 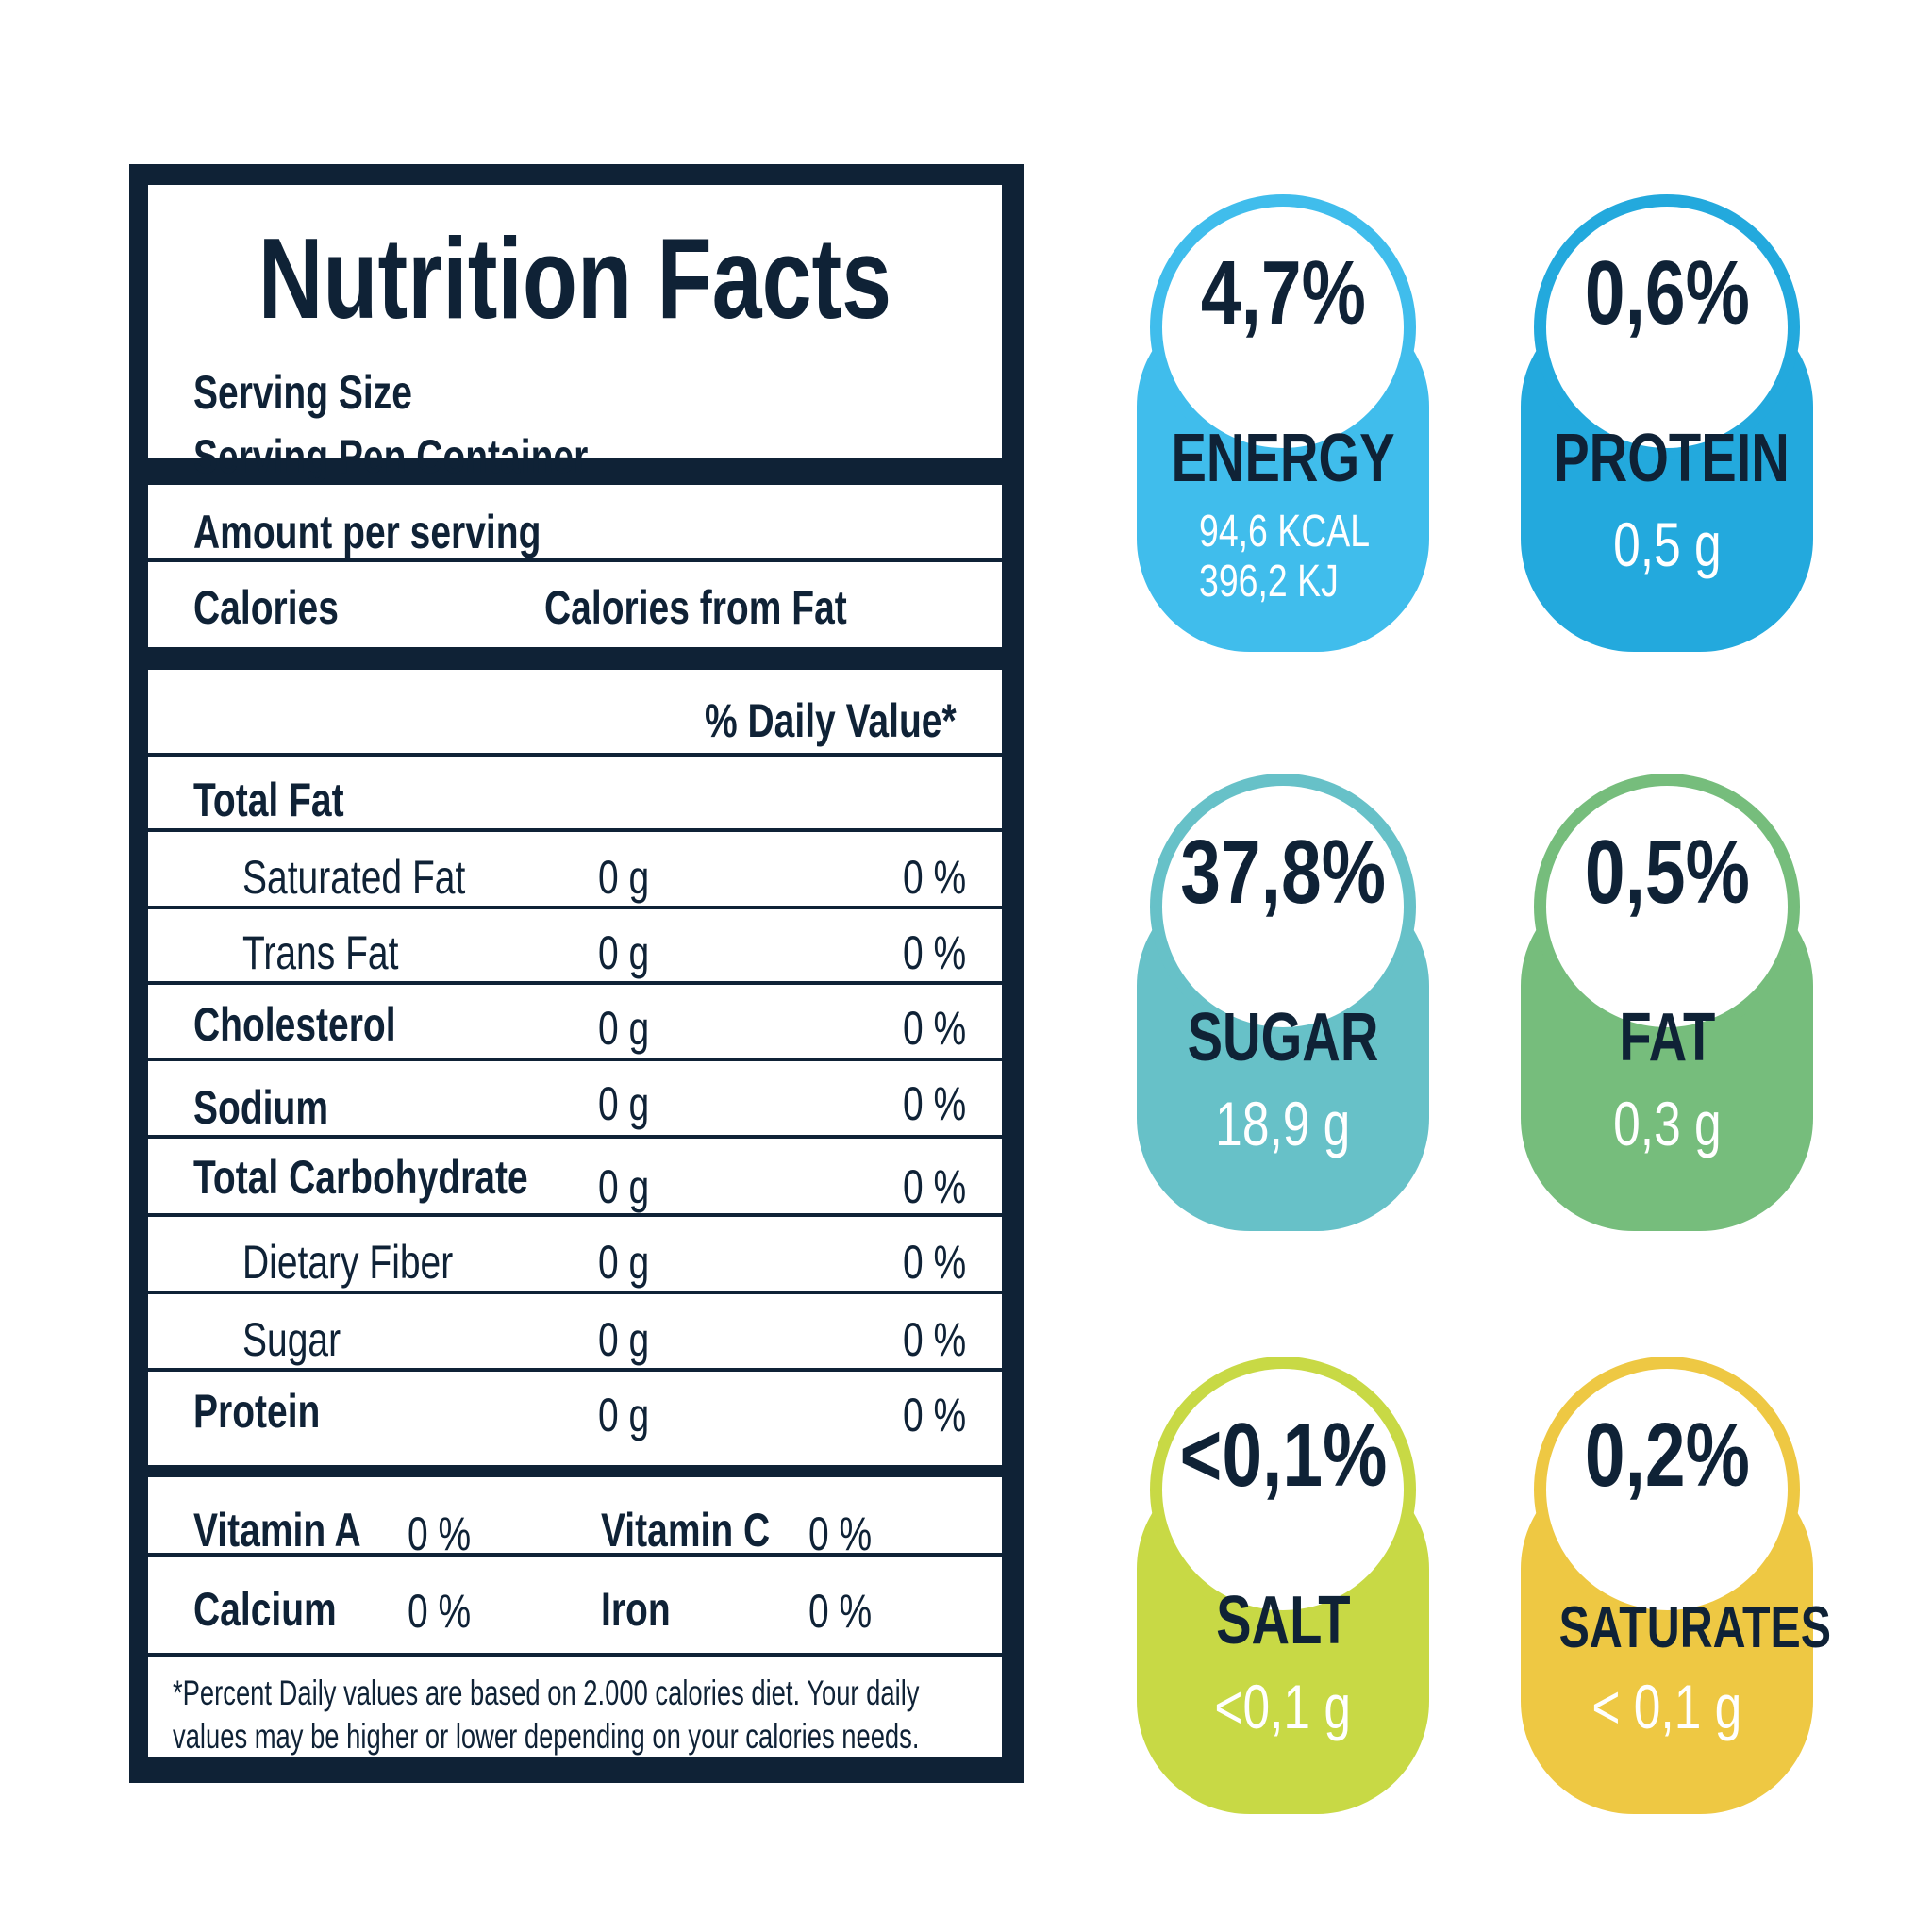 What do you see at coordinates (295, 1025) in the screenshot?
I see `nutrient-name: Cholesterol` at bounding box center [295, 1025].